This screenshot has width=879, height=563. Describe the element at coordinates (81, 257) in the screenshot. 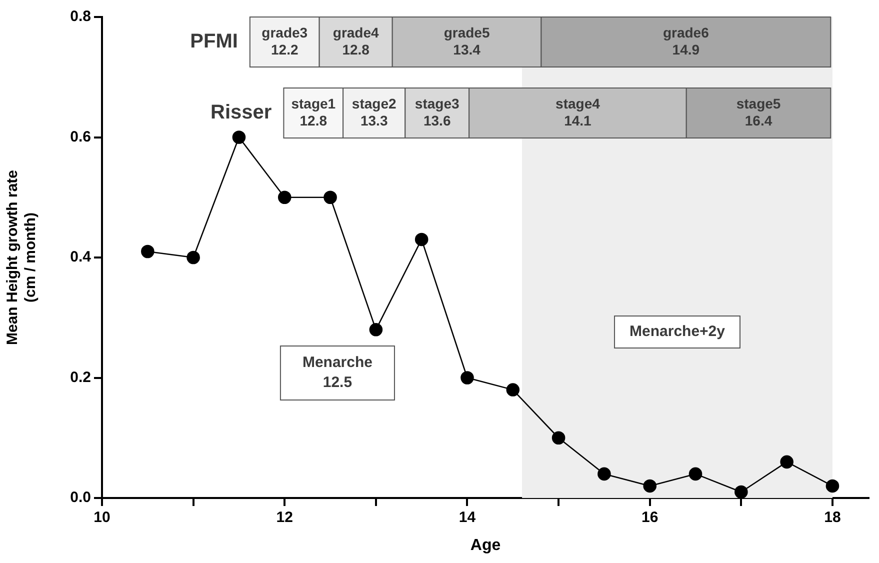

I see `y-tick-label: 0.4` at that location.